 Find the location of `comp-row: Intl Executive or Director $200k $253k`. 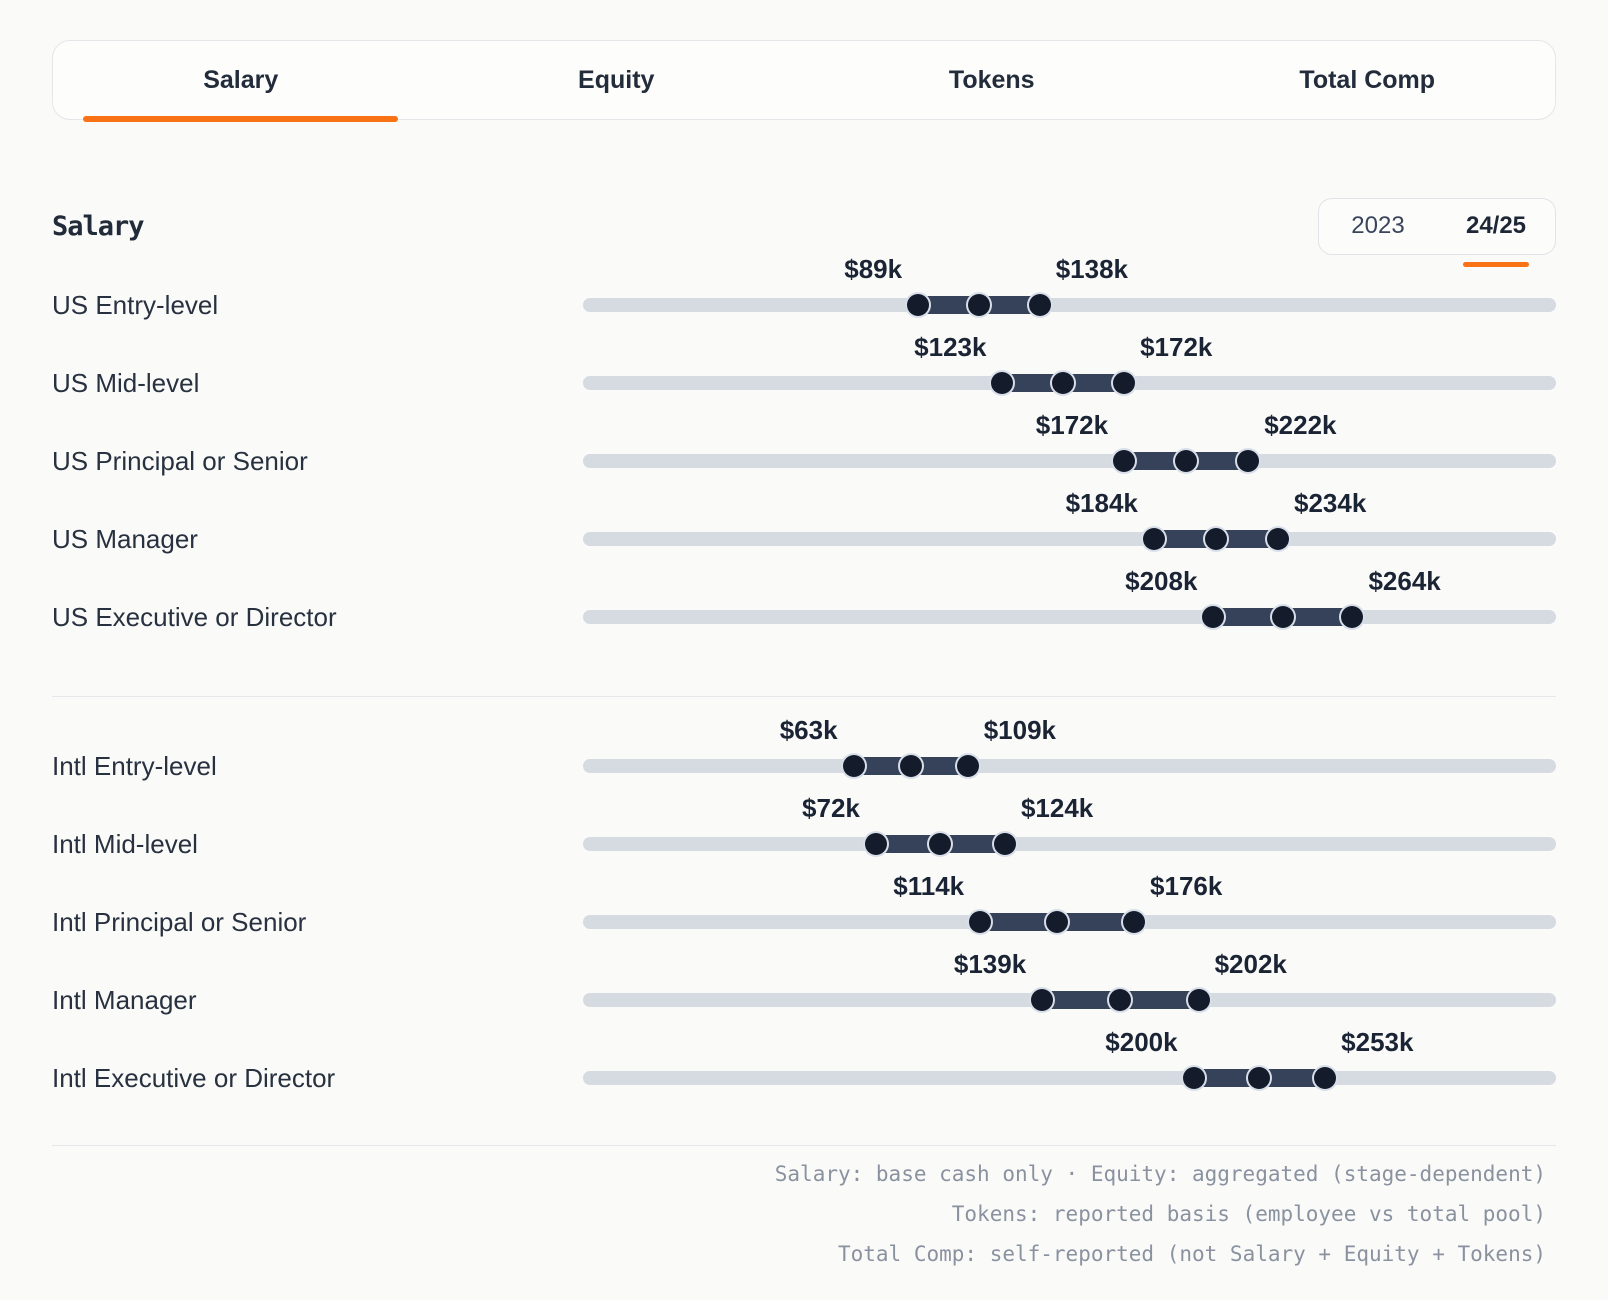

comp-row: Intl Executive or Director $200k $253k is located at coordinates (804, 1072).